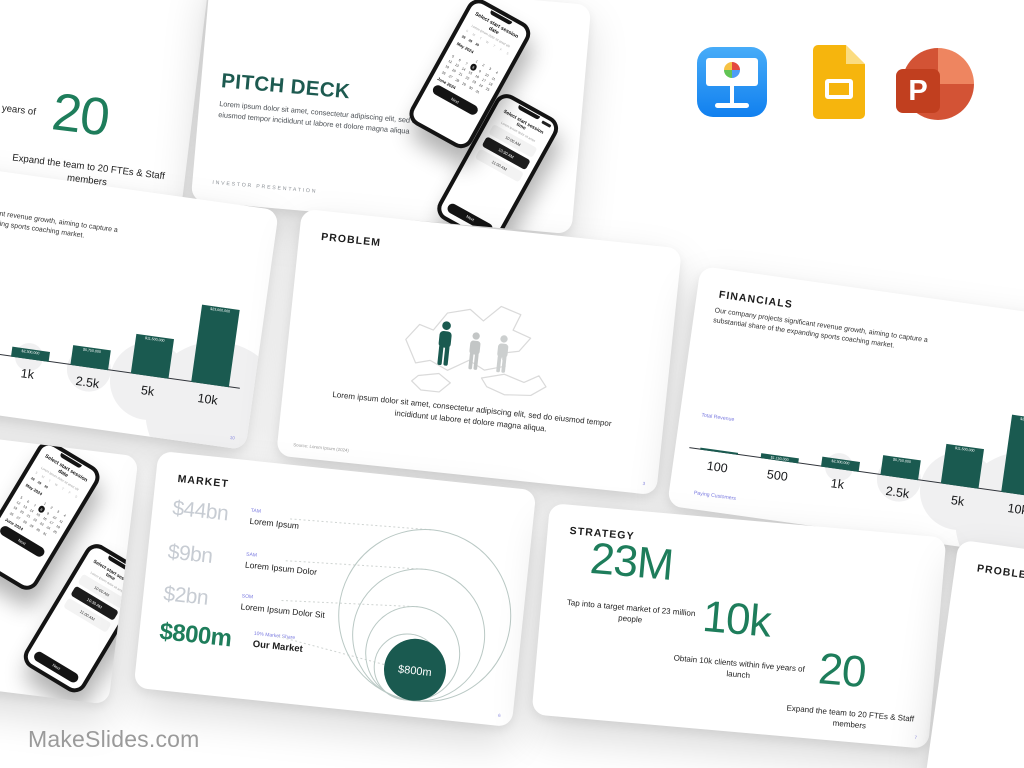  Describe the element at coordinates (499, 715) in the screenshot. I see `page-number: 6` at that location.